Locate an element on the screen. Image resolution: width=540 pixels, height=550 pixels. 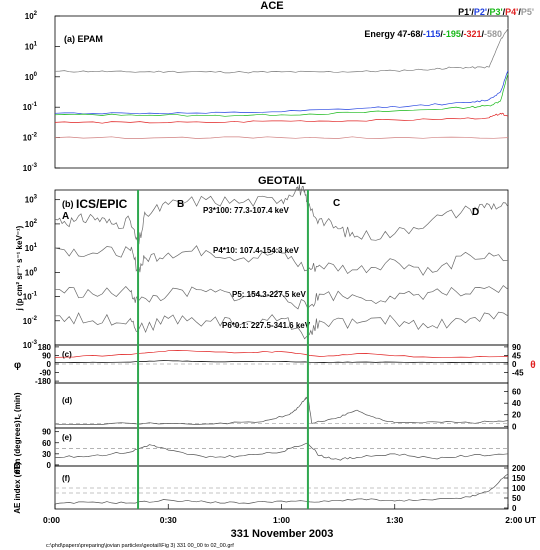
geotail-panel-label: (b) is located at coordinates (68, 204).